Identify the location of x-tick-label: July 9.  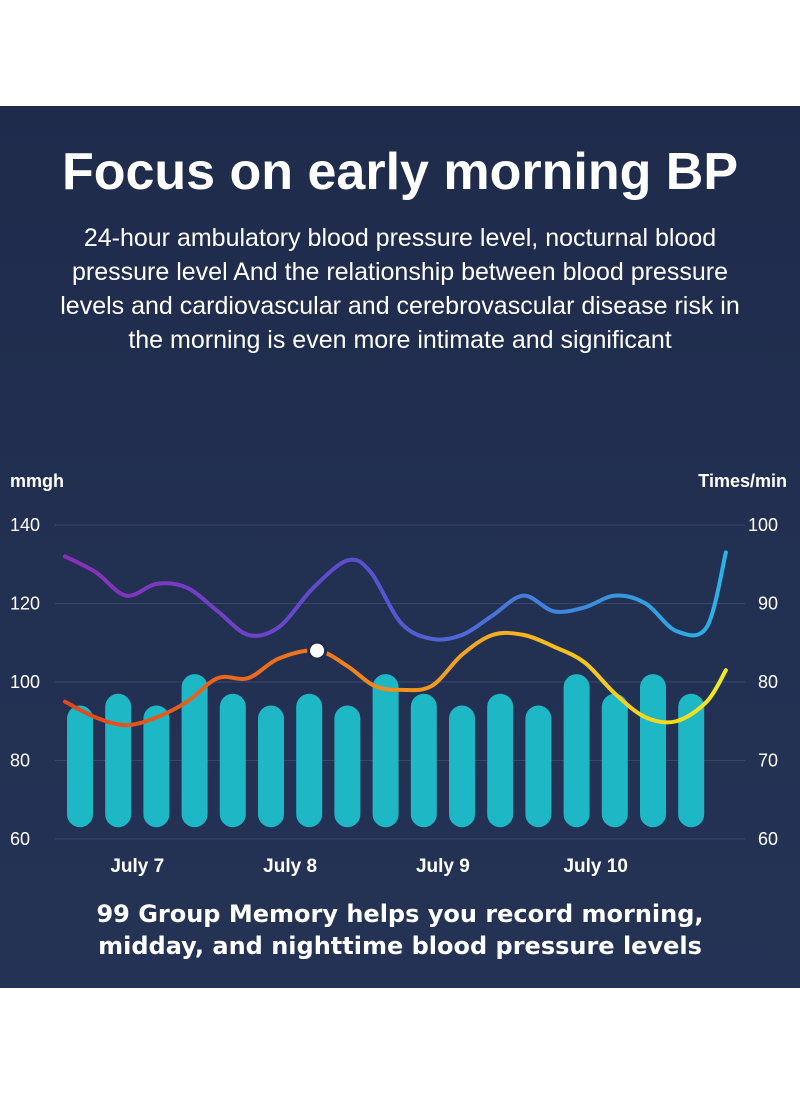
(443, 866).